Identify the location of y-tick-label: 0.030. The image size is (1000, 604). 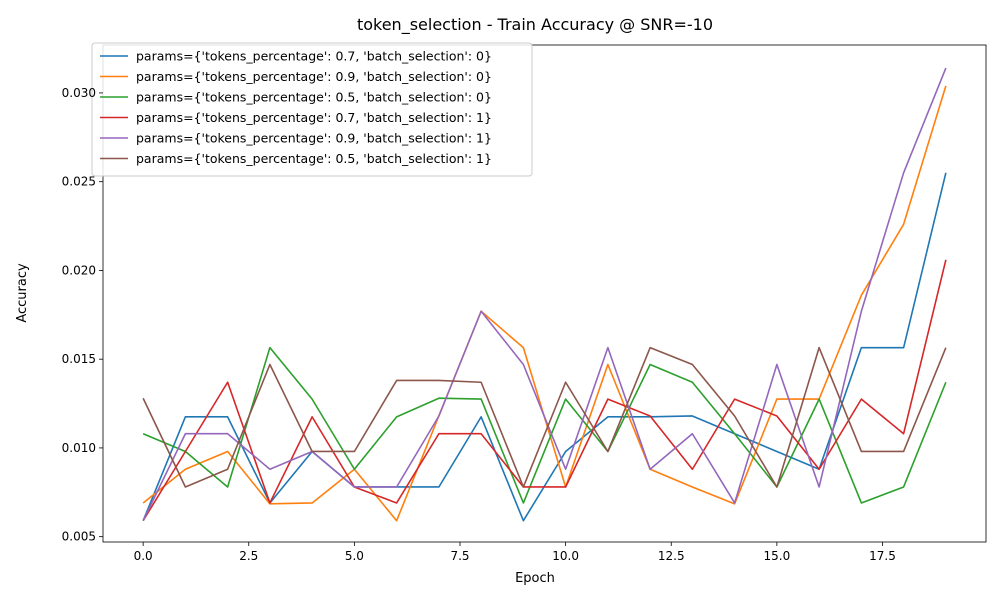
(79, 93).